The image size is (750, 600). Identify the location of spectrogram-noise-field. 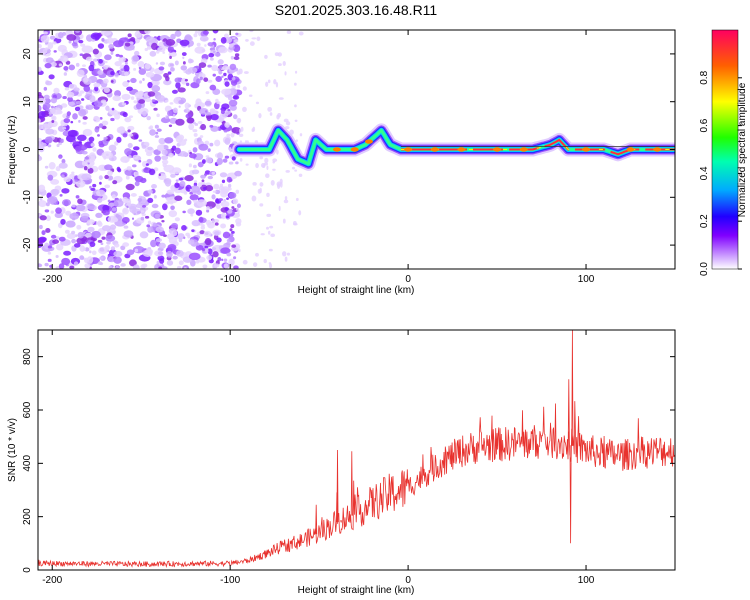
(171, 149).